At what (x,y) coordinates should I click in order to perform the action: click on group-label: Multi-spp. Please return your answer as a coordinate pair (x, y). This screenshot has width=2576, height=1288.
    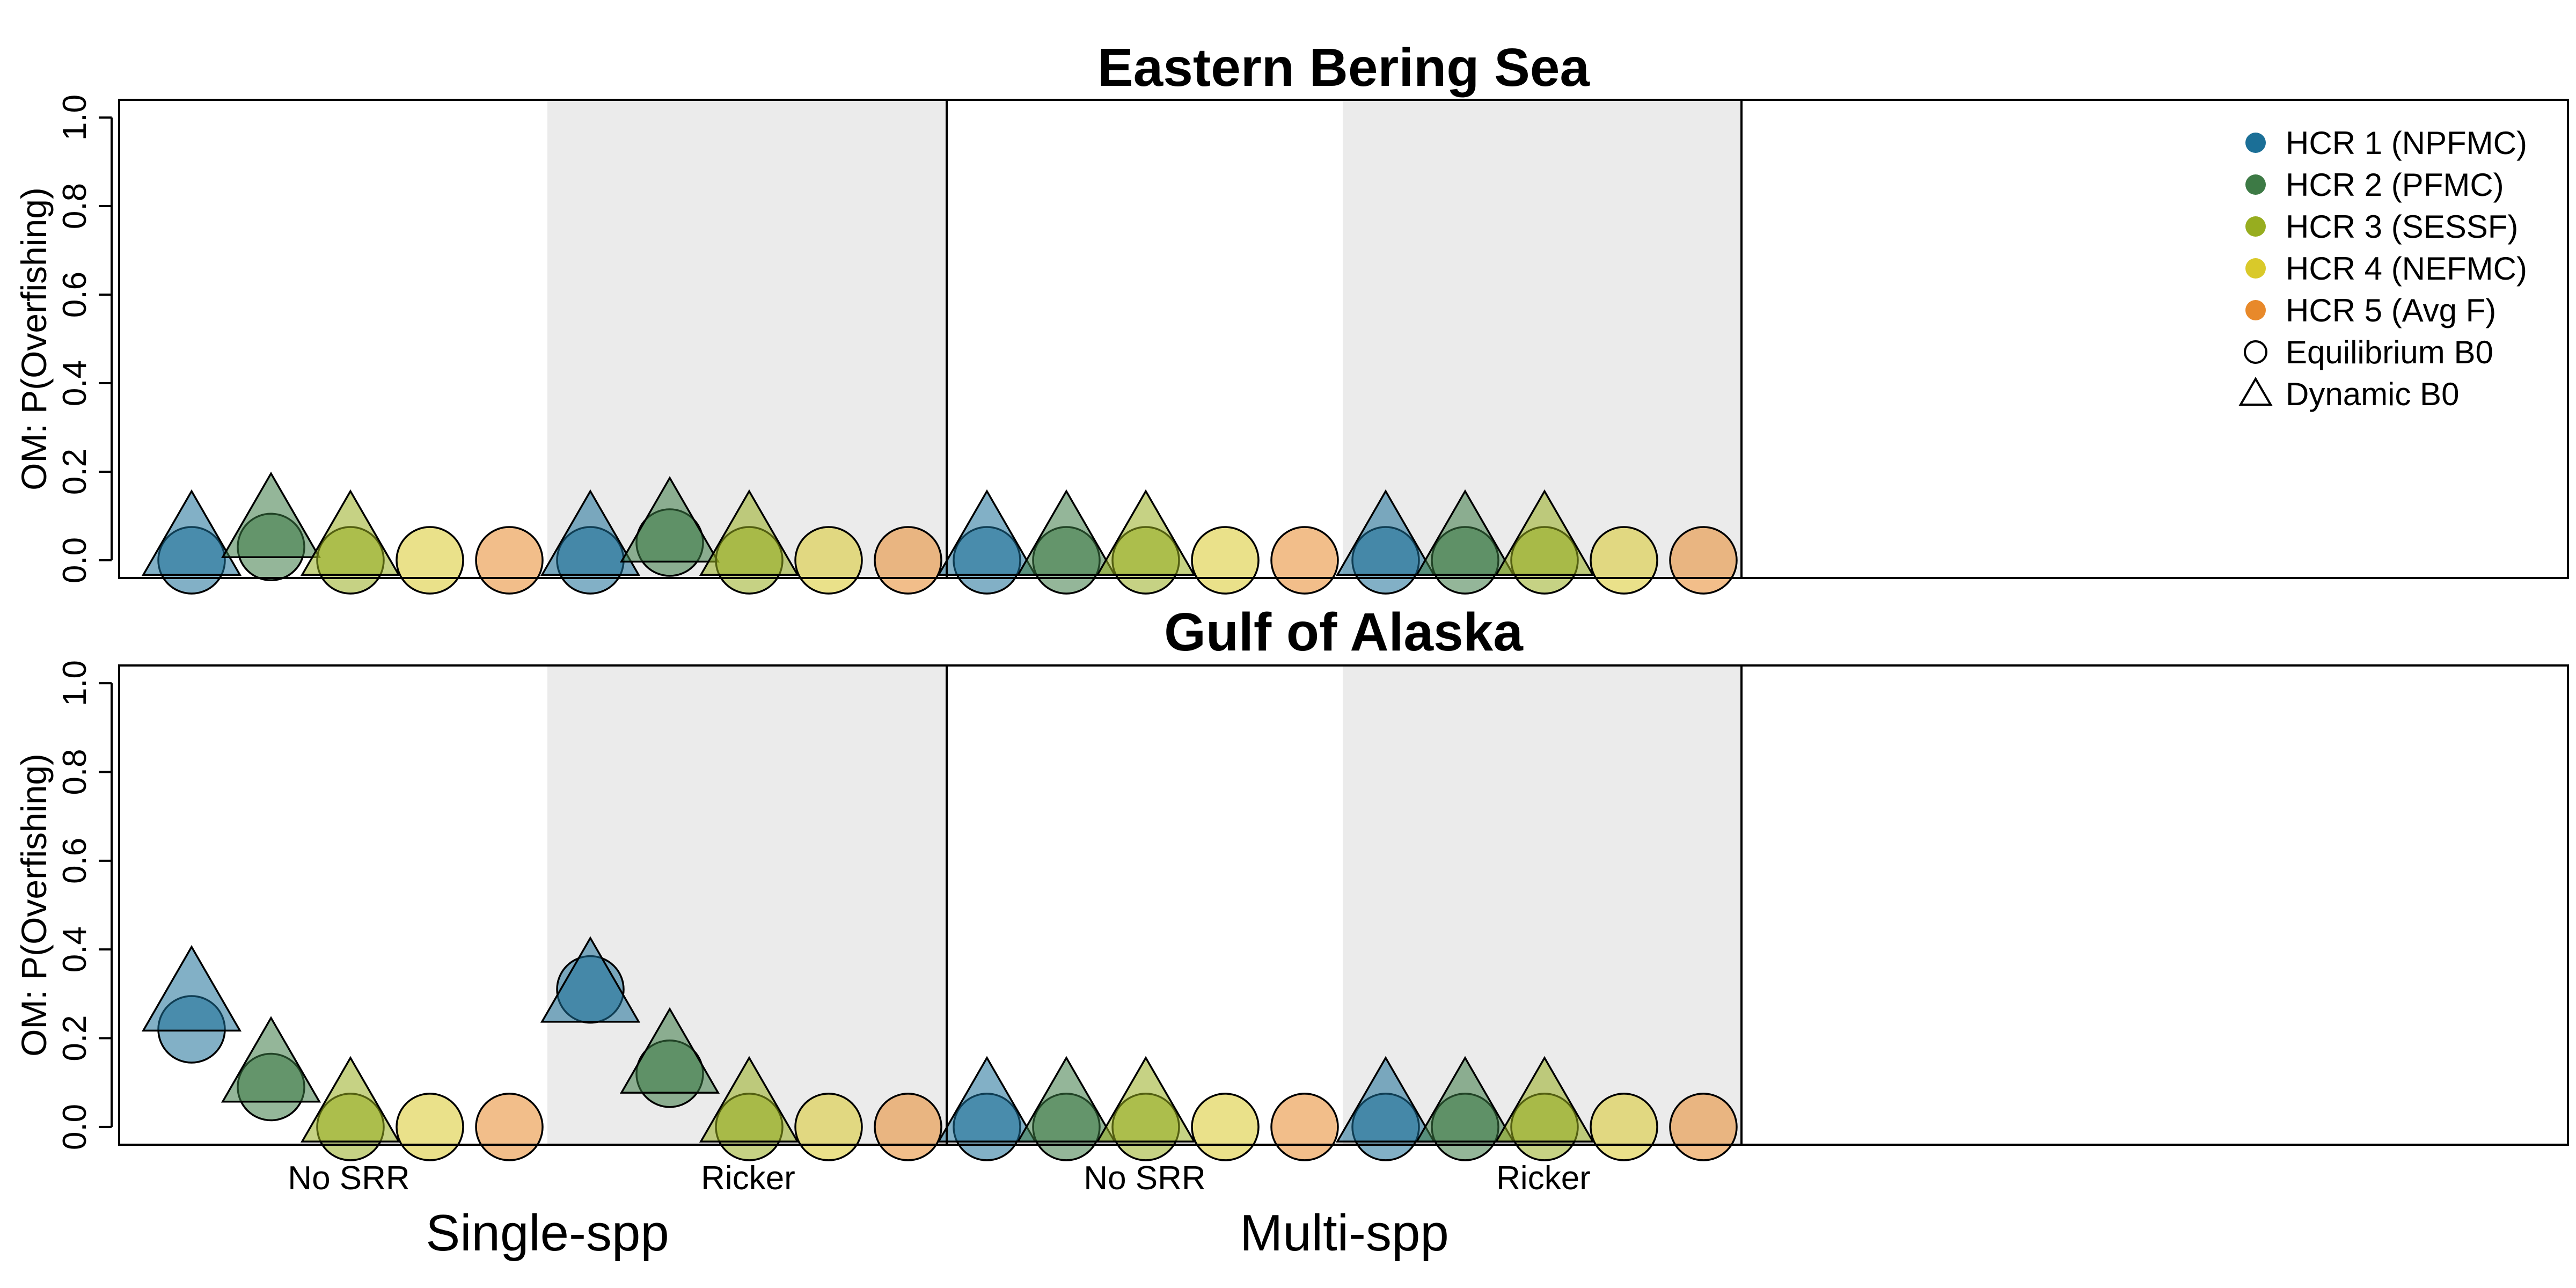
    Looking at the image, I should click on (1344, 1233).